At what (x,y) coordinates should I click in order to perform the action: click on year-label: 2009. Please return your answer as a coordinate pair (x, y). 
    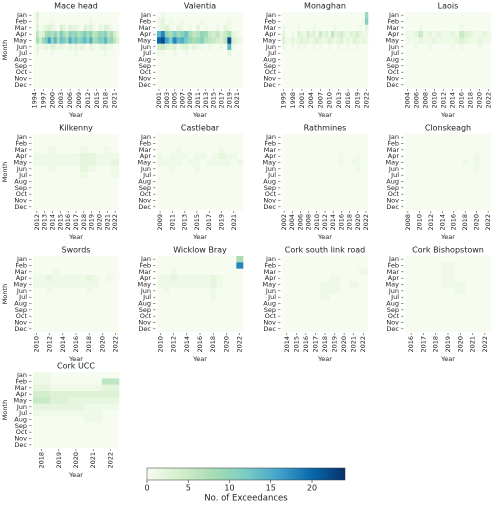
    Looking at the image, I should click on (190, 100).